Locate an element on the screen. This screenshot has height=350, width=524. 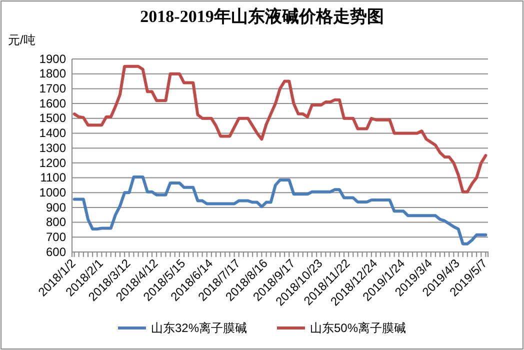
chart-title: 2018-2019年山东液碱价格走势图 is located at coordinates (262, 16).